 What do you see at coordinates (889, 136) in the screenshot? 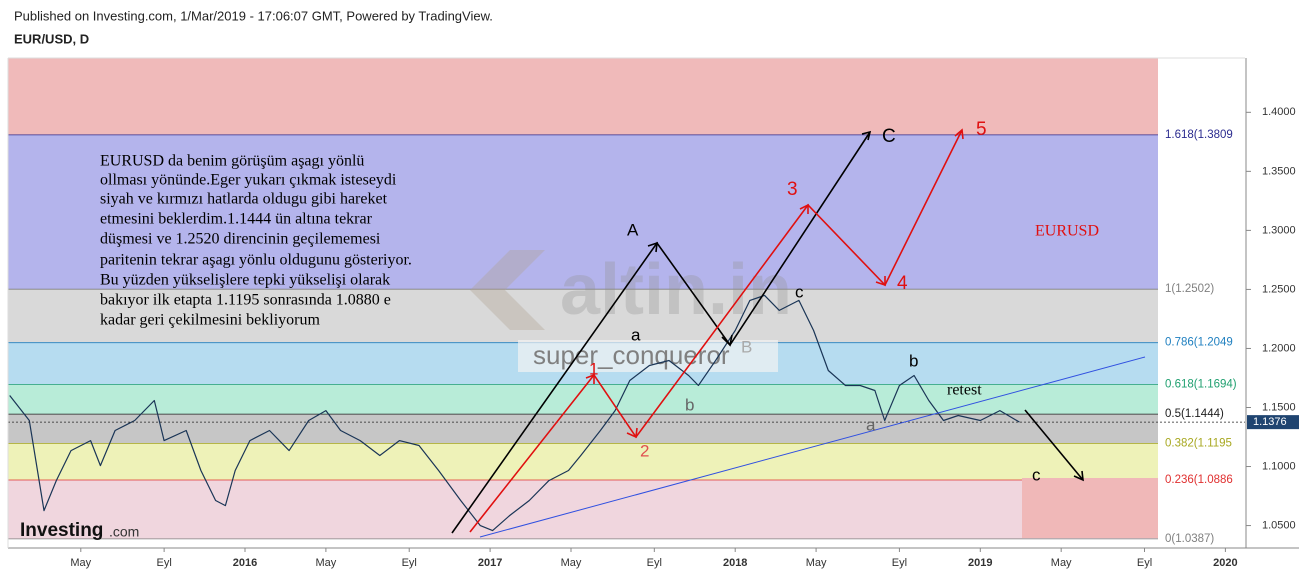
I see `annotation: C` at bounding box center [889, 136].